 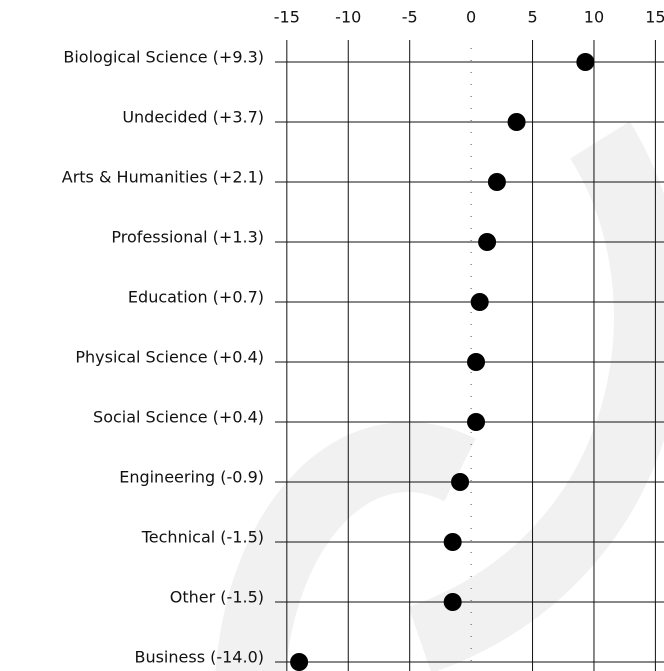 What do you see at coordinates (202, 537) in the screenshot?
I see `y-tick-label: Technical (-1.5)` at bounding box center [202, 537].